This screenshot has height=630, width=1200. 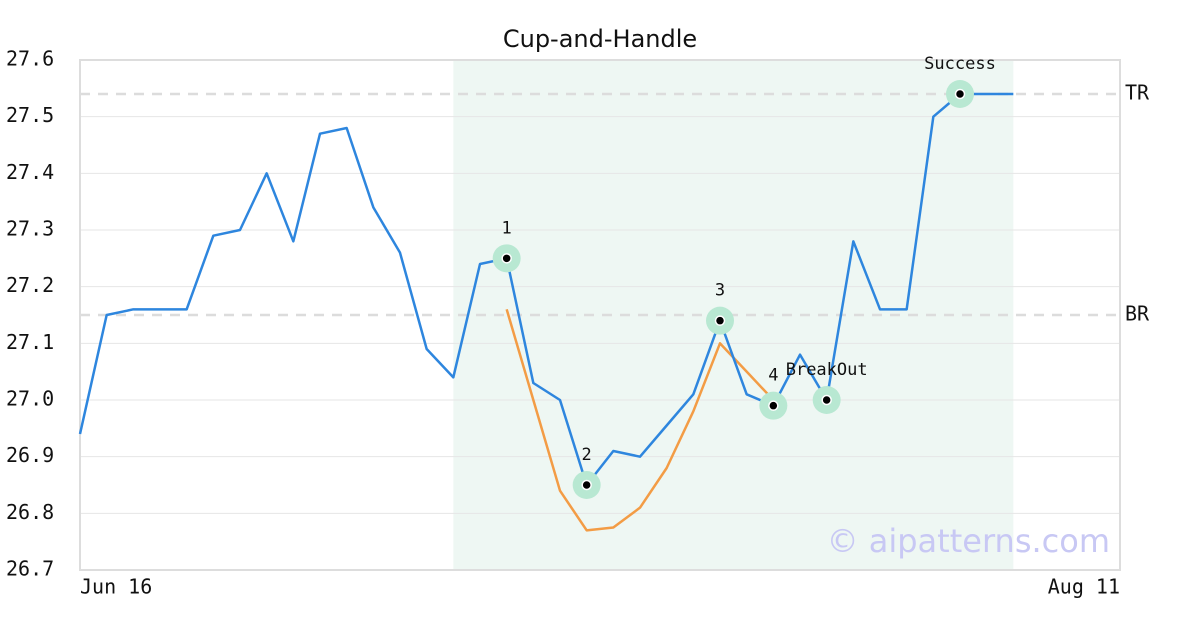 I want to click on point-label: 4, so click(x=773, y=376).